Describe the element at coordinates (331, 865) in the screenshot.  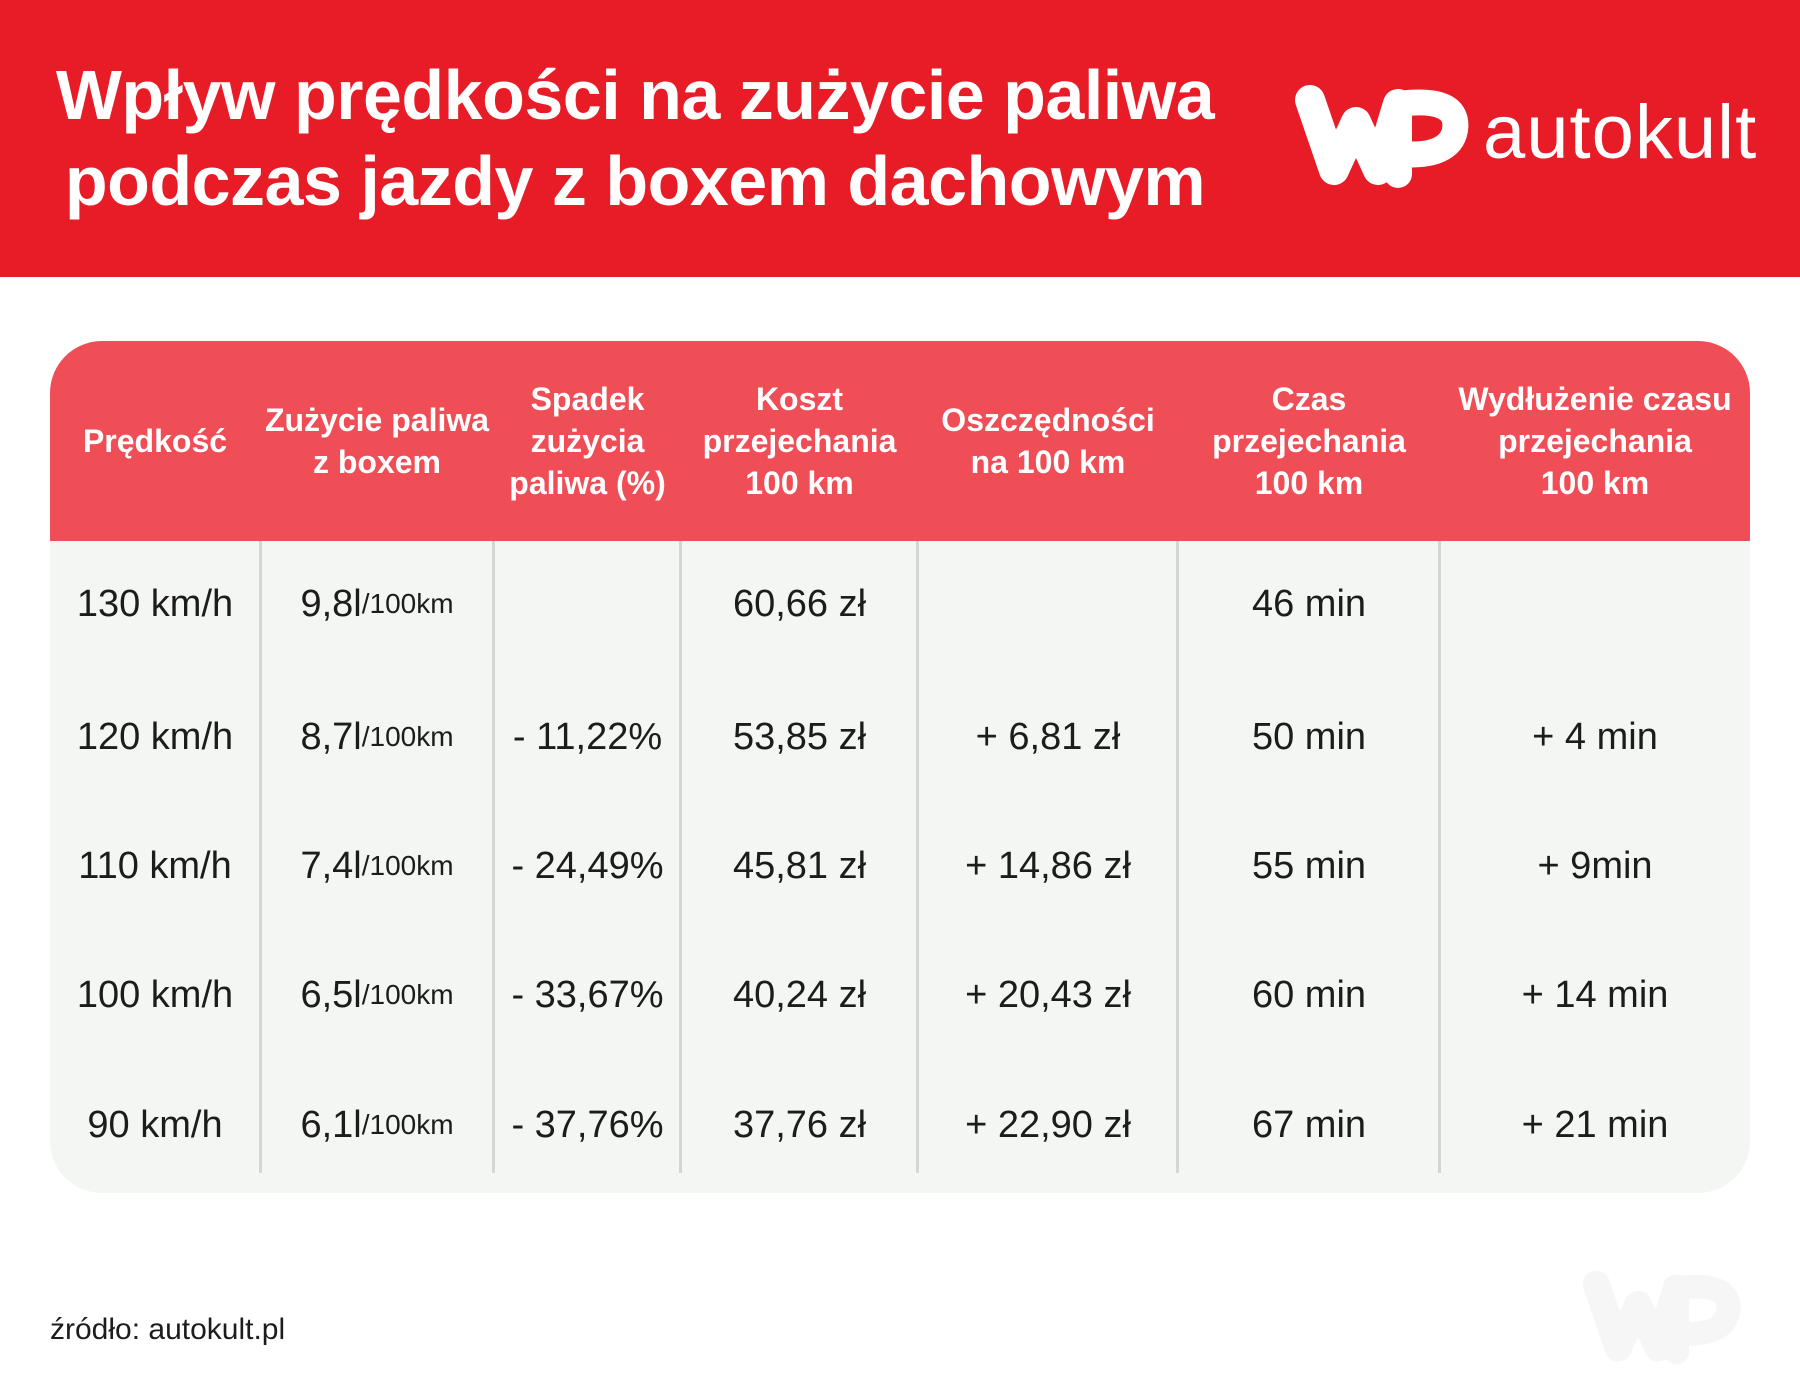
I see `consumption-value: 7,4l` at that location.